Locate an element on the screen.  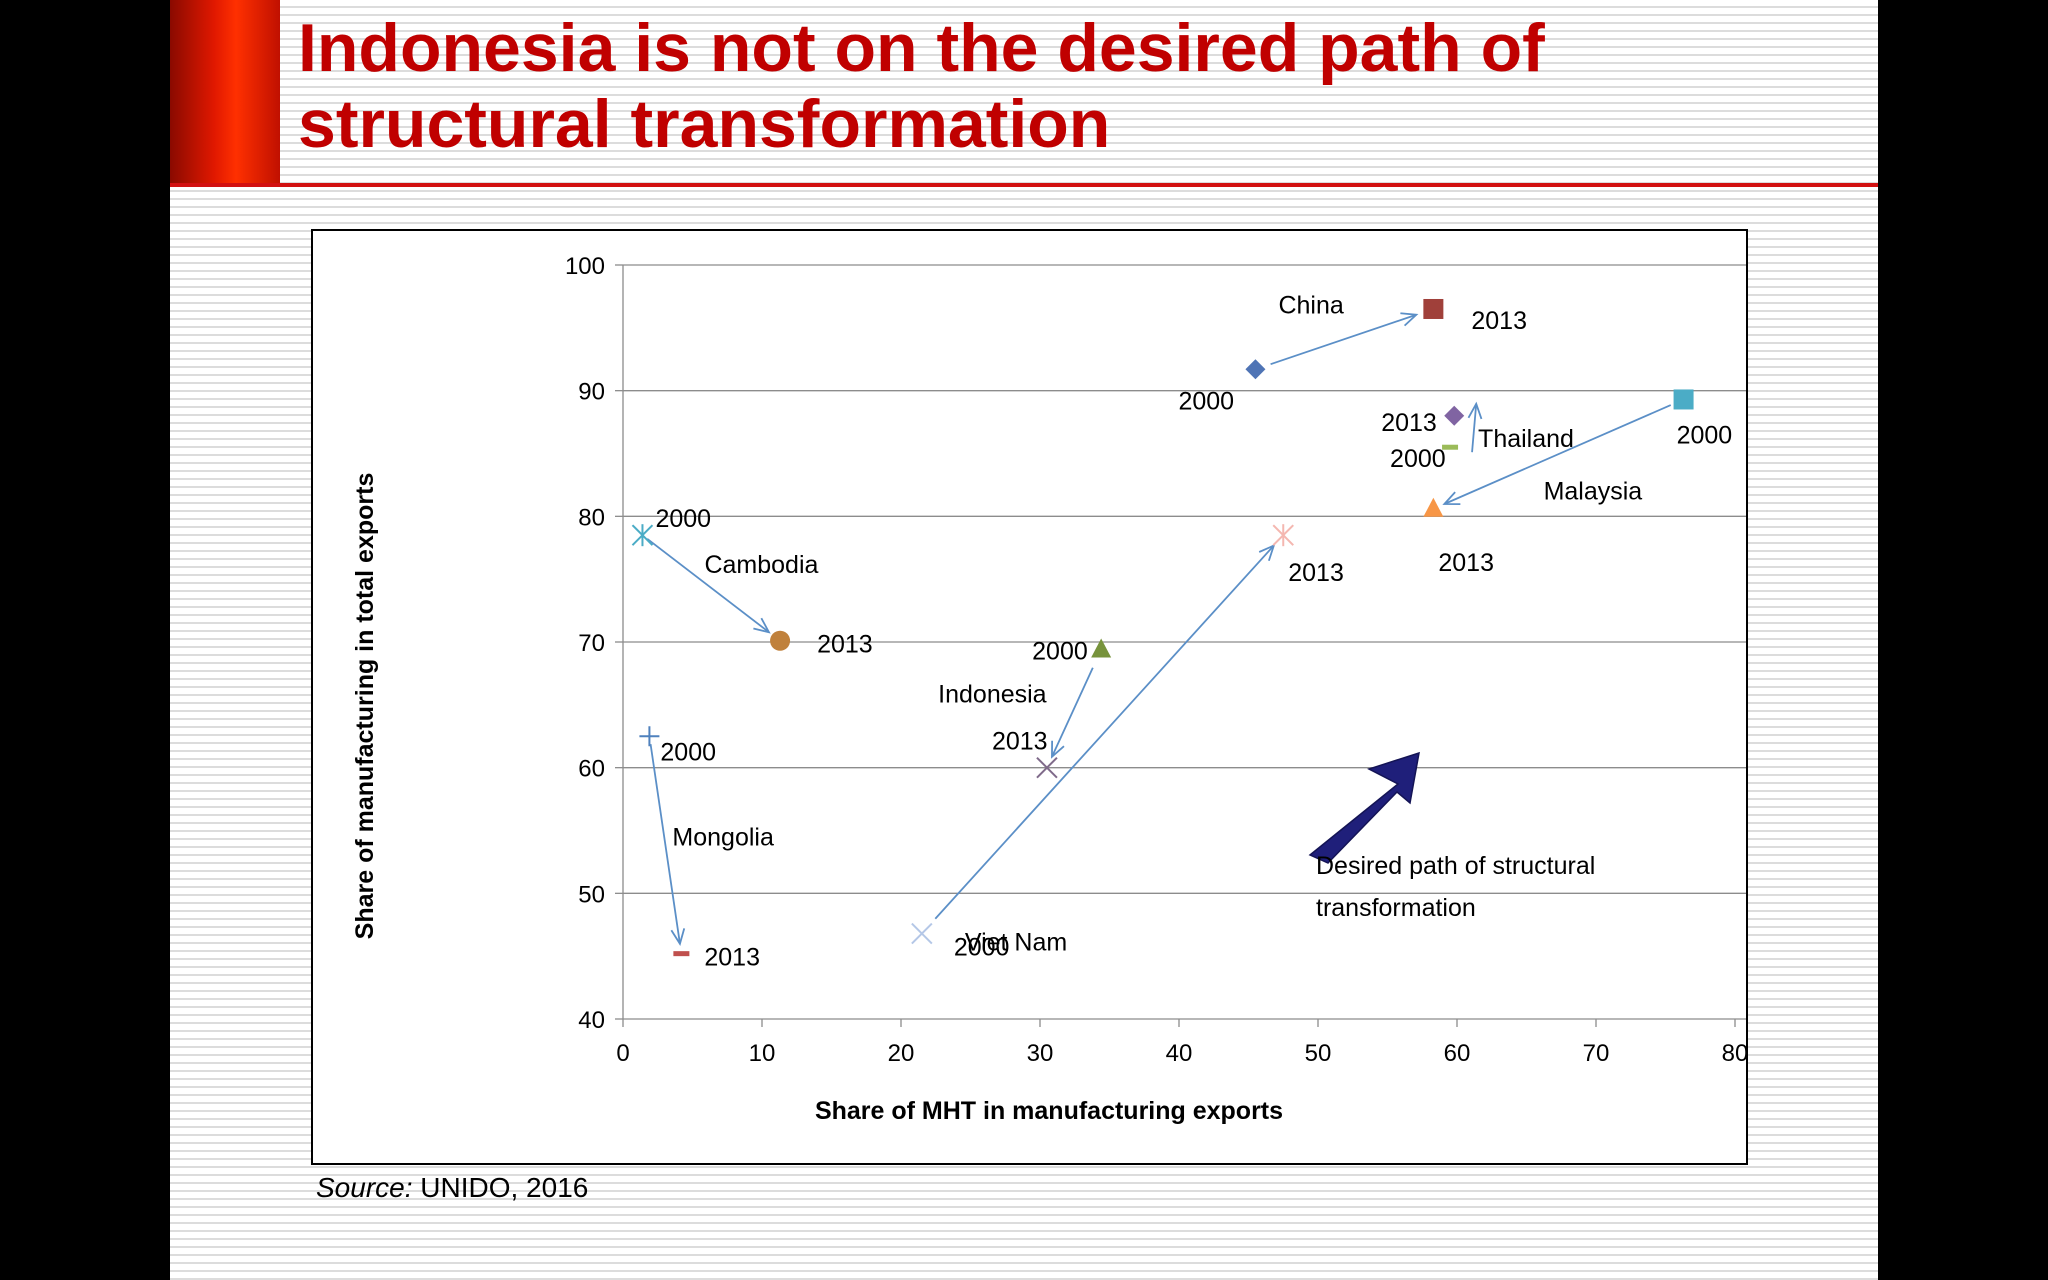
arrow-china is located at coordinates (1344, 339).